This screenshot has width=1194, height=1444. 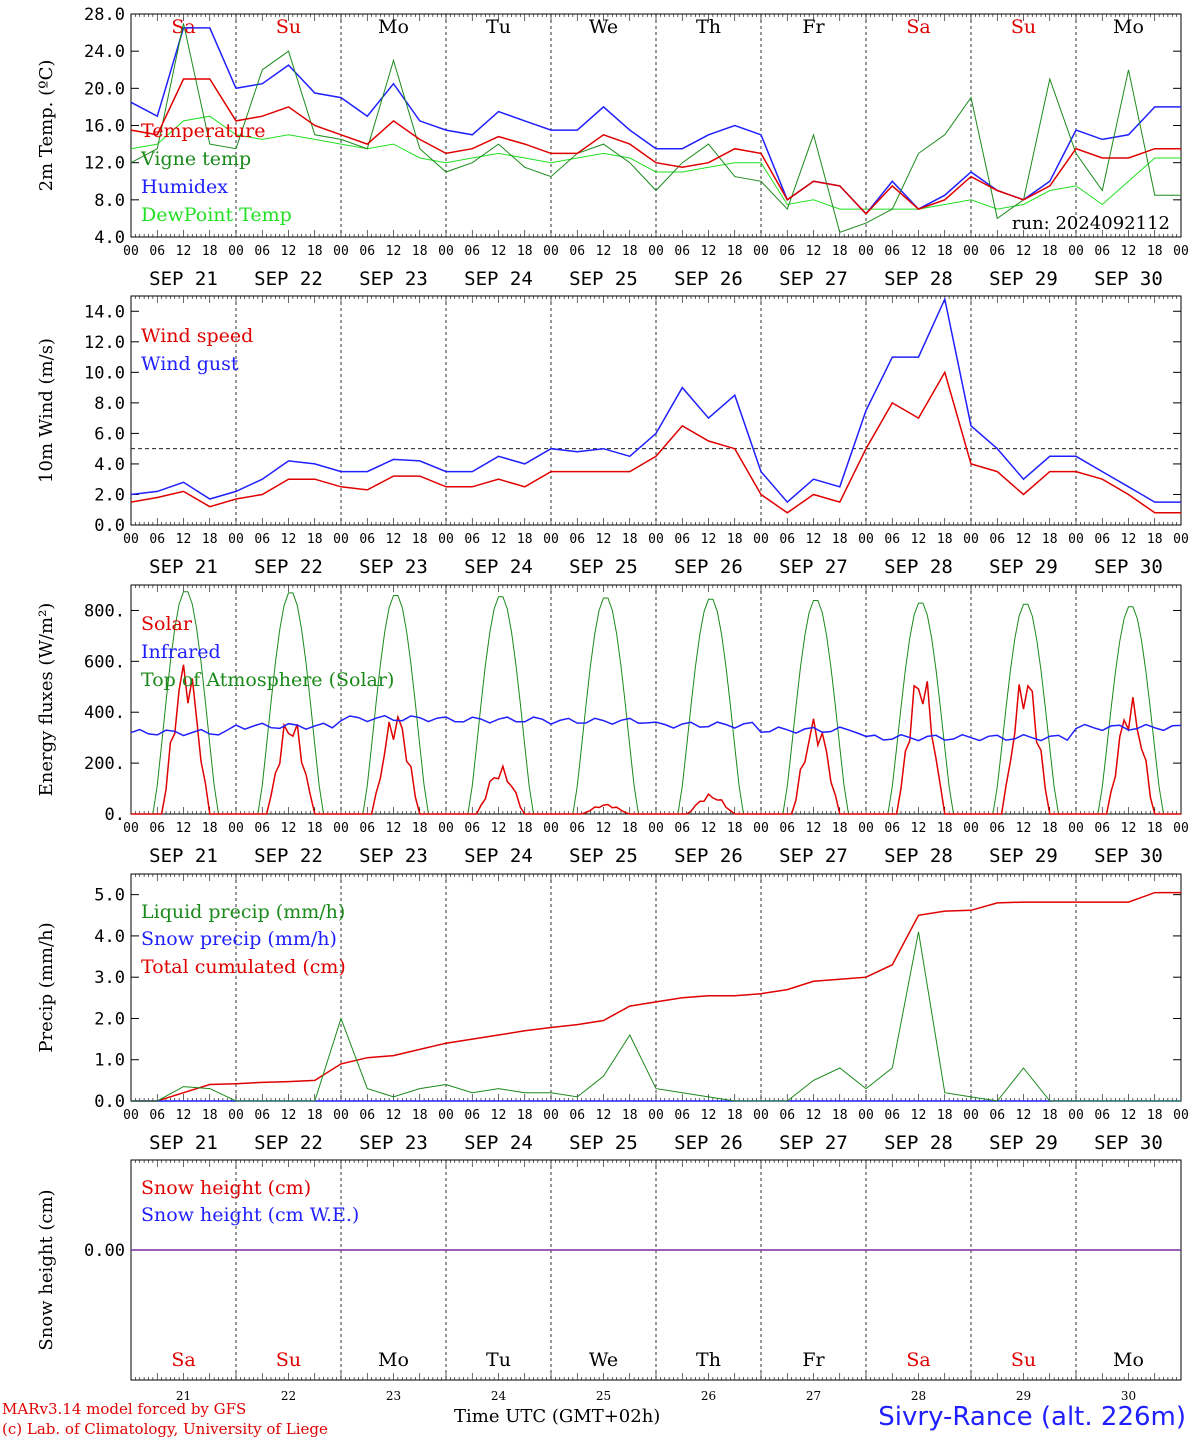 What do you see at coordinates (708, 567) in the screenshot?
I see `date-label: SEP 26` at bounding box center [708, 567].